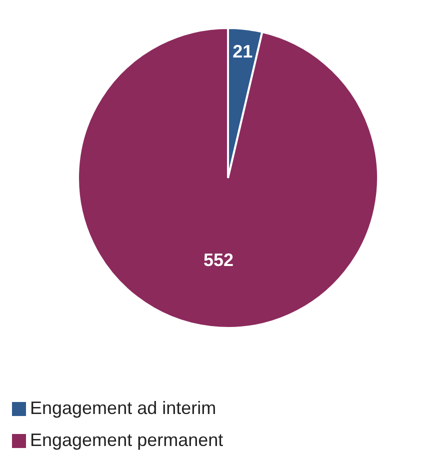  I want to click on data-label: 552, so click(219, 260).